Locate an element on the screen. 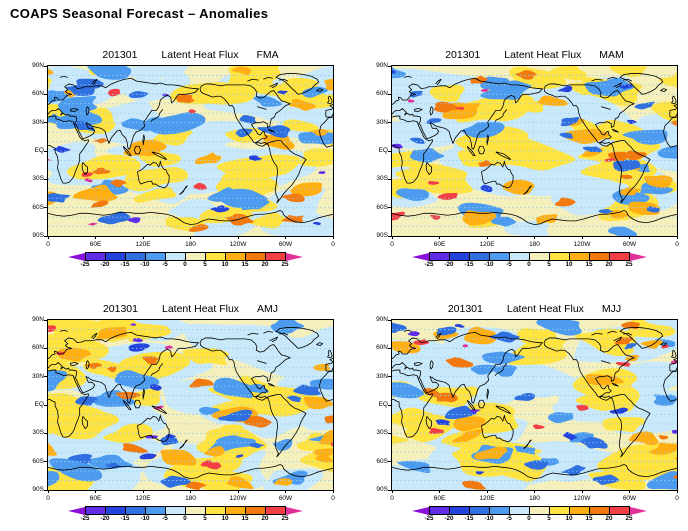 Image resolution: width=688 pixels, height=531 pixels. colorbar: -25 -20 -15 -10 -5 0 5 10 15 20 25 is located at coordinates (534, 513).